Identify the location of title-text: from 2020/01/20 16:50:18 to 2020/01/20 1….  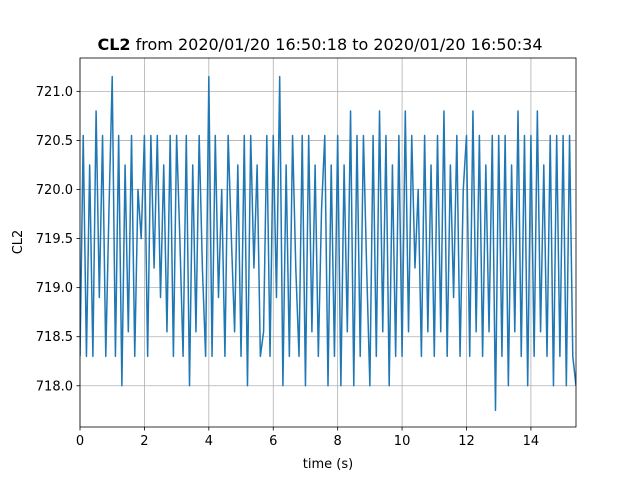
(339, 44).